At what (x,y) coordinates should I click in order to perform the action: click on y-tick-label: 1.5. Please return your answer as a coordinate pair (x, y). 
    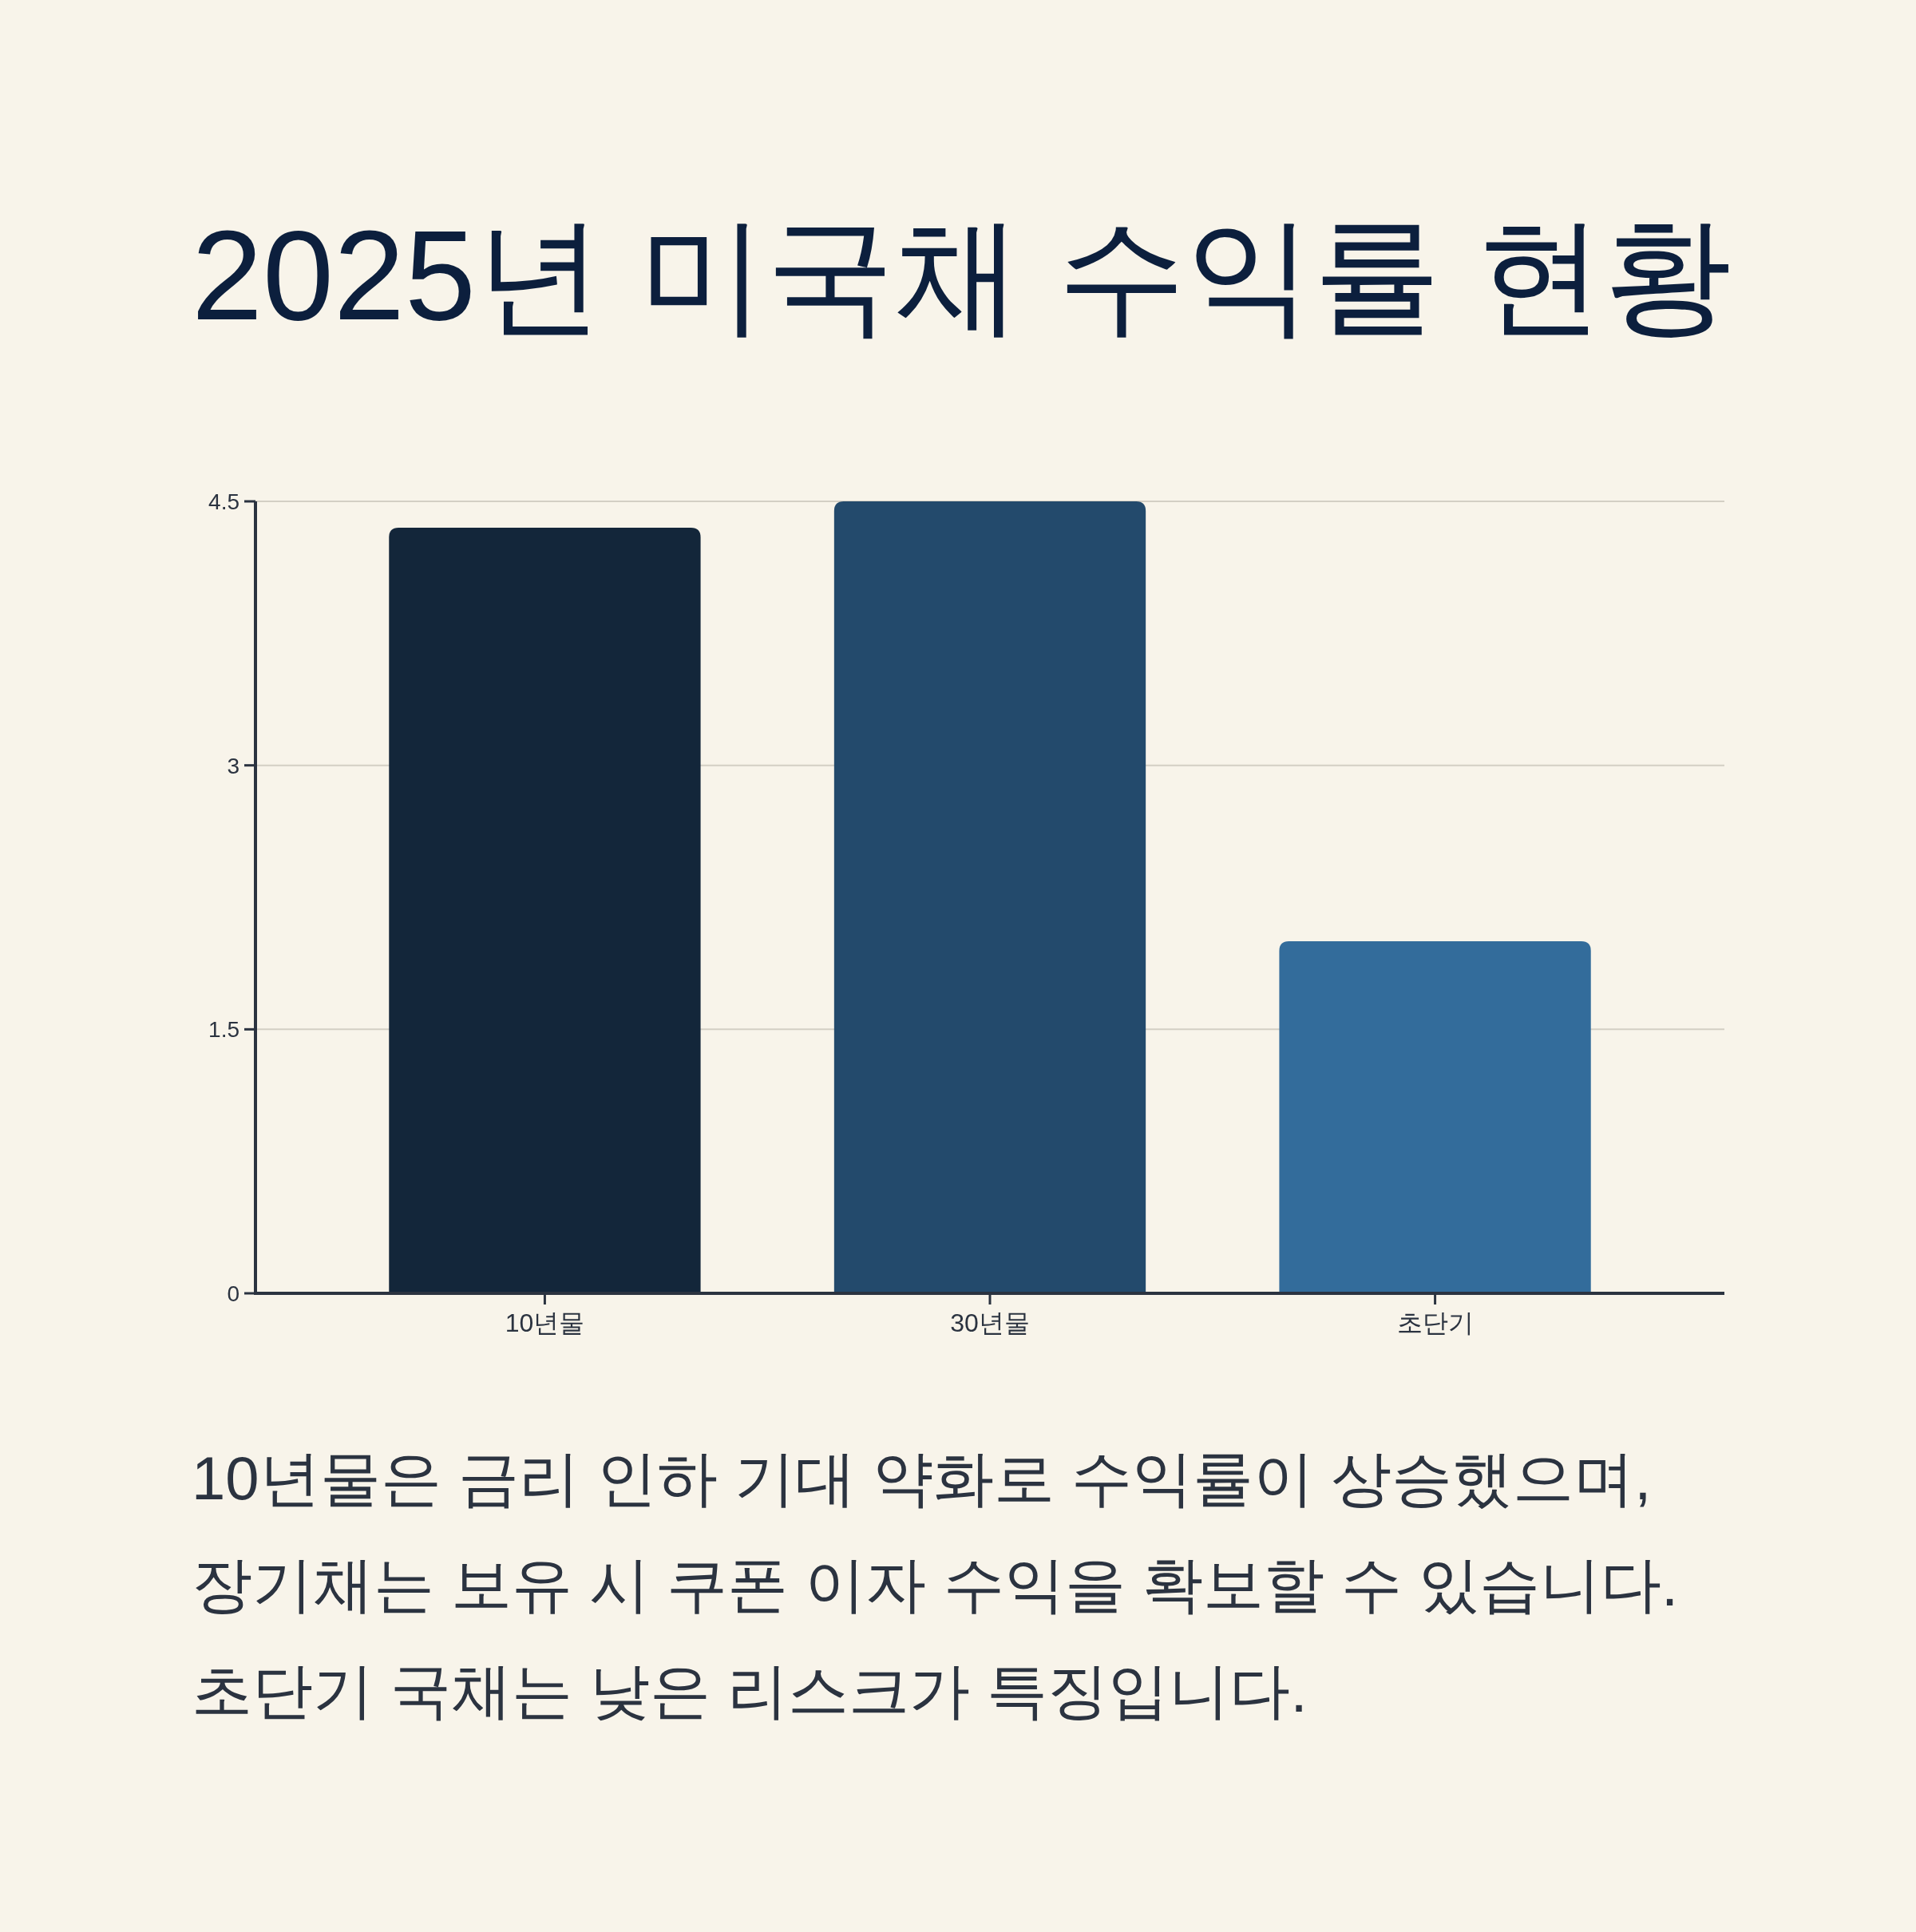
    Looking at the image, I should click on (224, 1030).